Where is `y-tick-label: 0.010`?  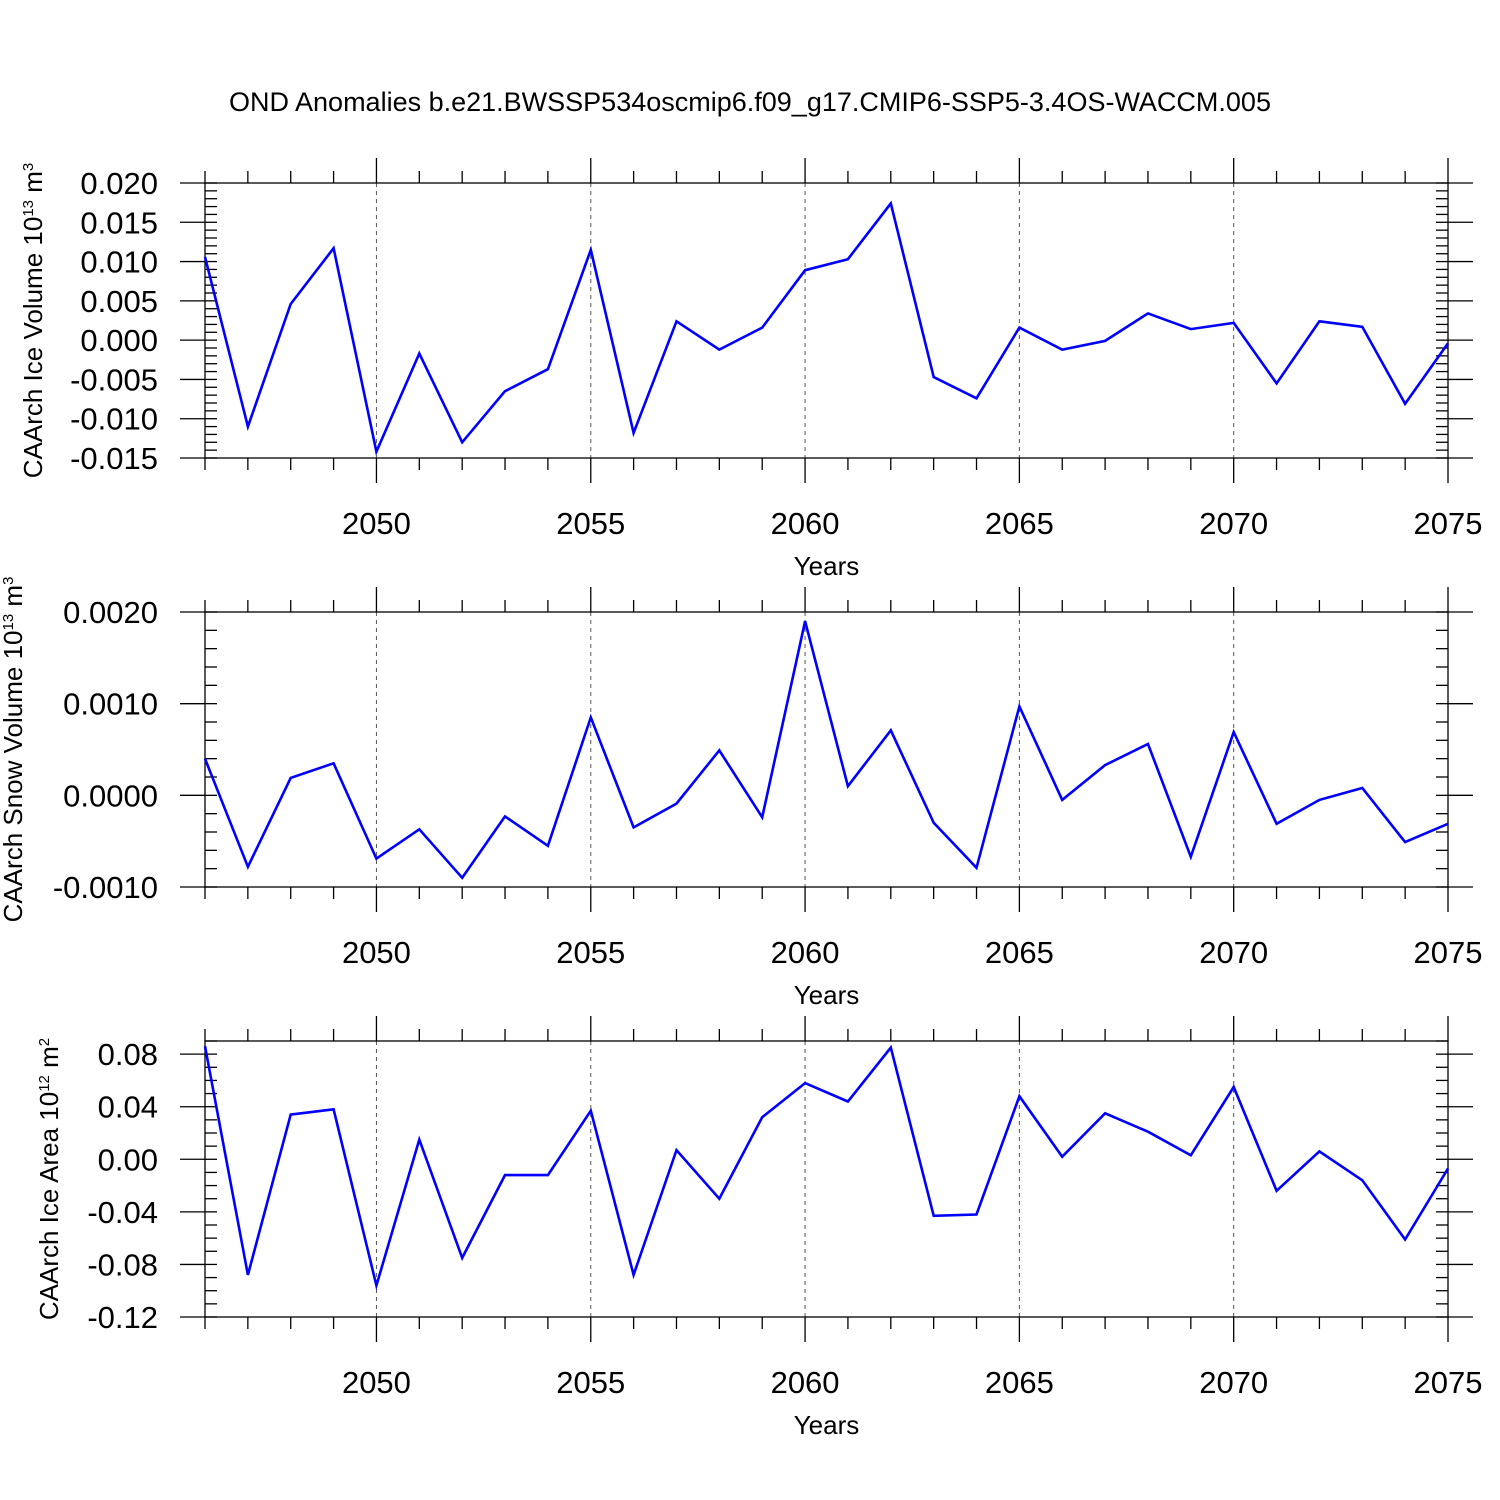 y-tick-label: 0.010 is located at coordinates (119, 262).